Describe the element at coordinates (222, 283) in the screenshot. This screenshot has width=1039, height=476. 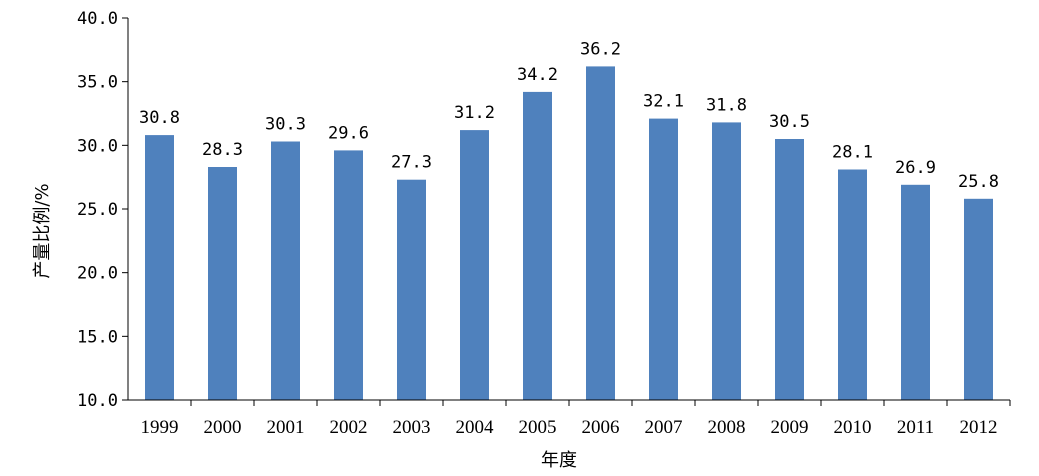
I see `bar-2000` at that location.